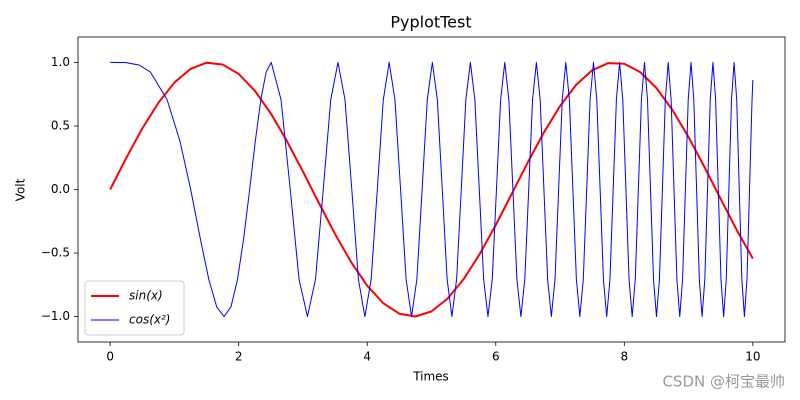 This screenshot has width=800, height=400. Describe the element at coordinates (55, 253) in the screenshot. I see `y-tick-label: −0.5` at that location.